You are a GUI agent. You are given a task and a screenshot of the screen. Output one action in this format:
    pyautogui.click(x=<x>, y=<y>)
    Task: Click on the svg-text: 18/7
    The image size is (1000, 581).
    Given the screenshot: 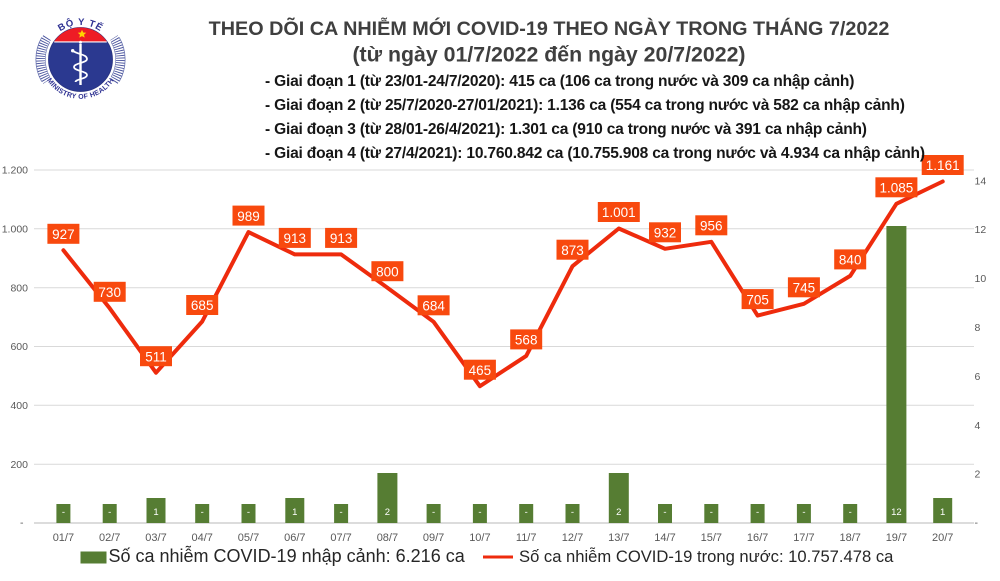 What is the action you would take?
    pyautogui.click(x=849, y=538)
    